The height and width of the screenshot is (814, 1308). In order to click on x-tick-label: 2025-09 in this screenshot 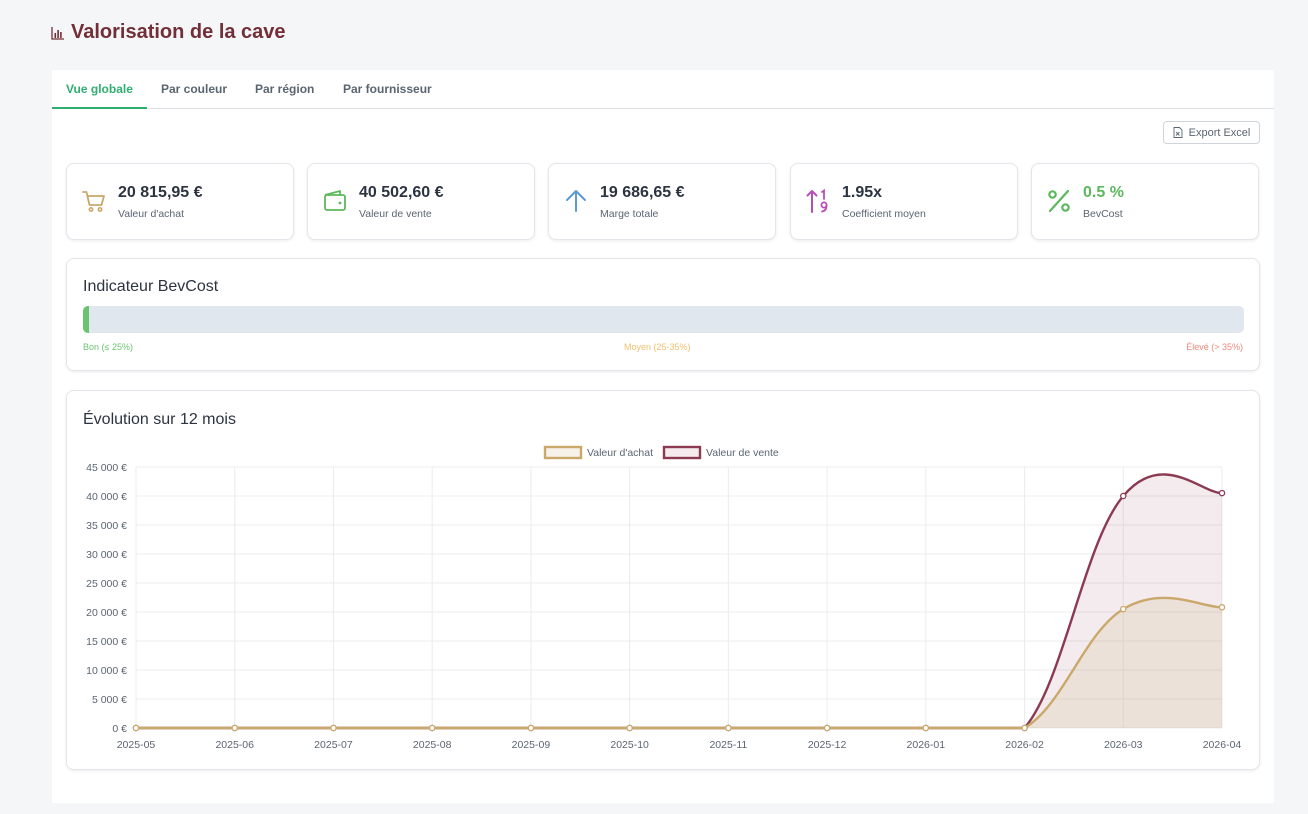, I will do `click(531, 745)`.